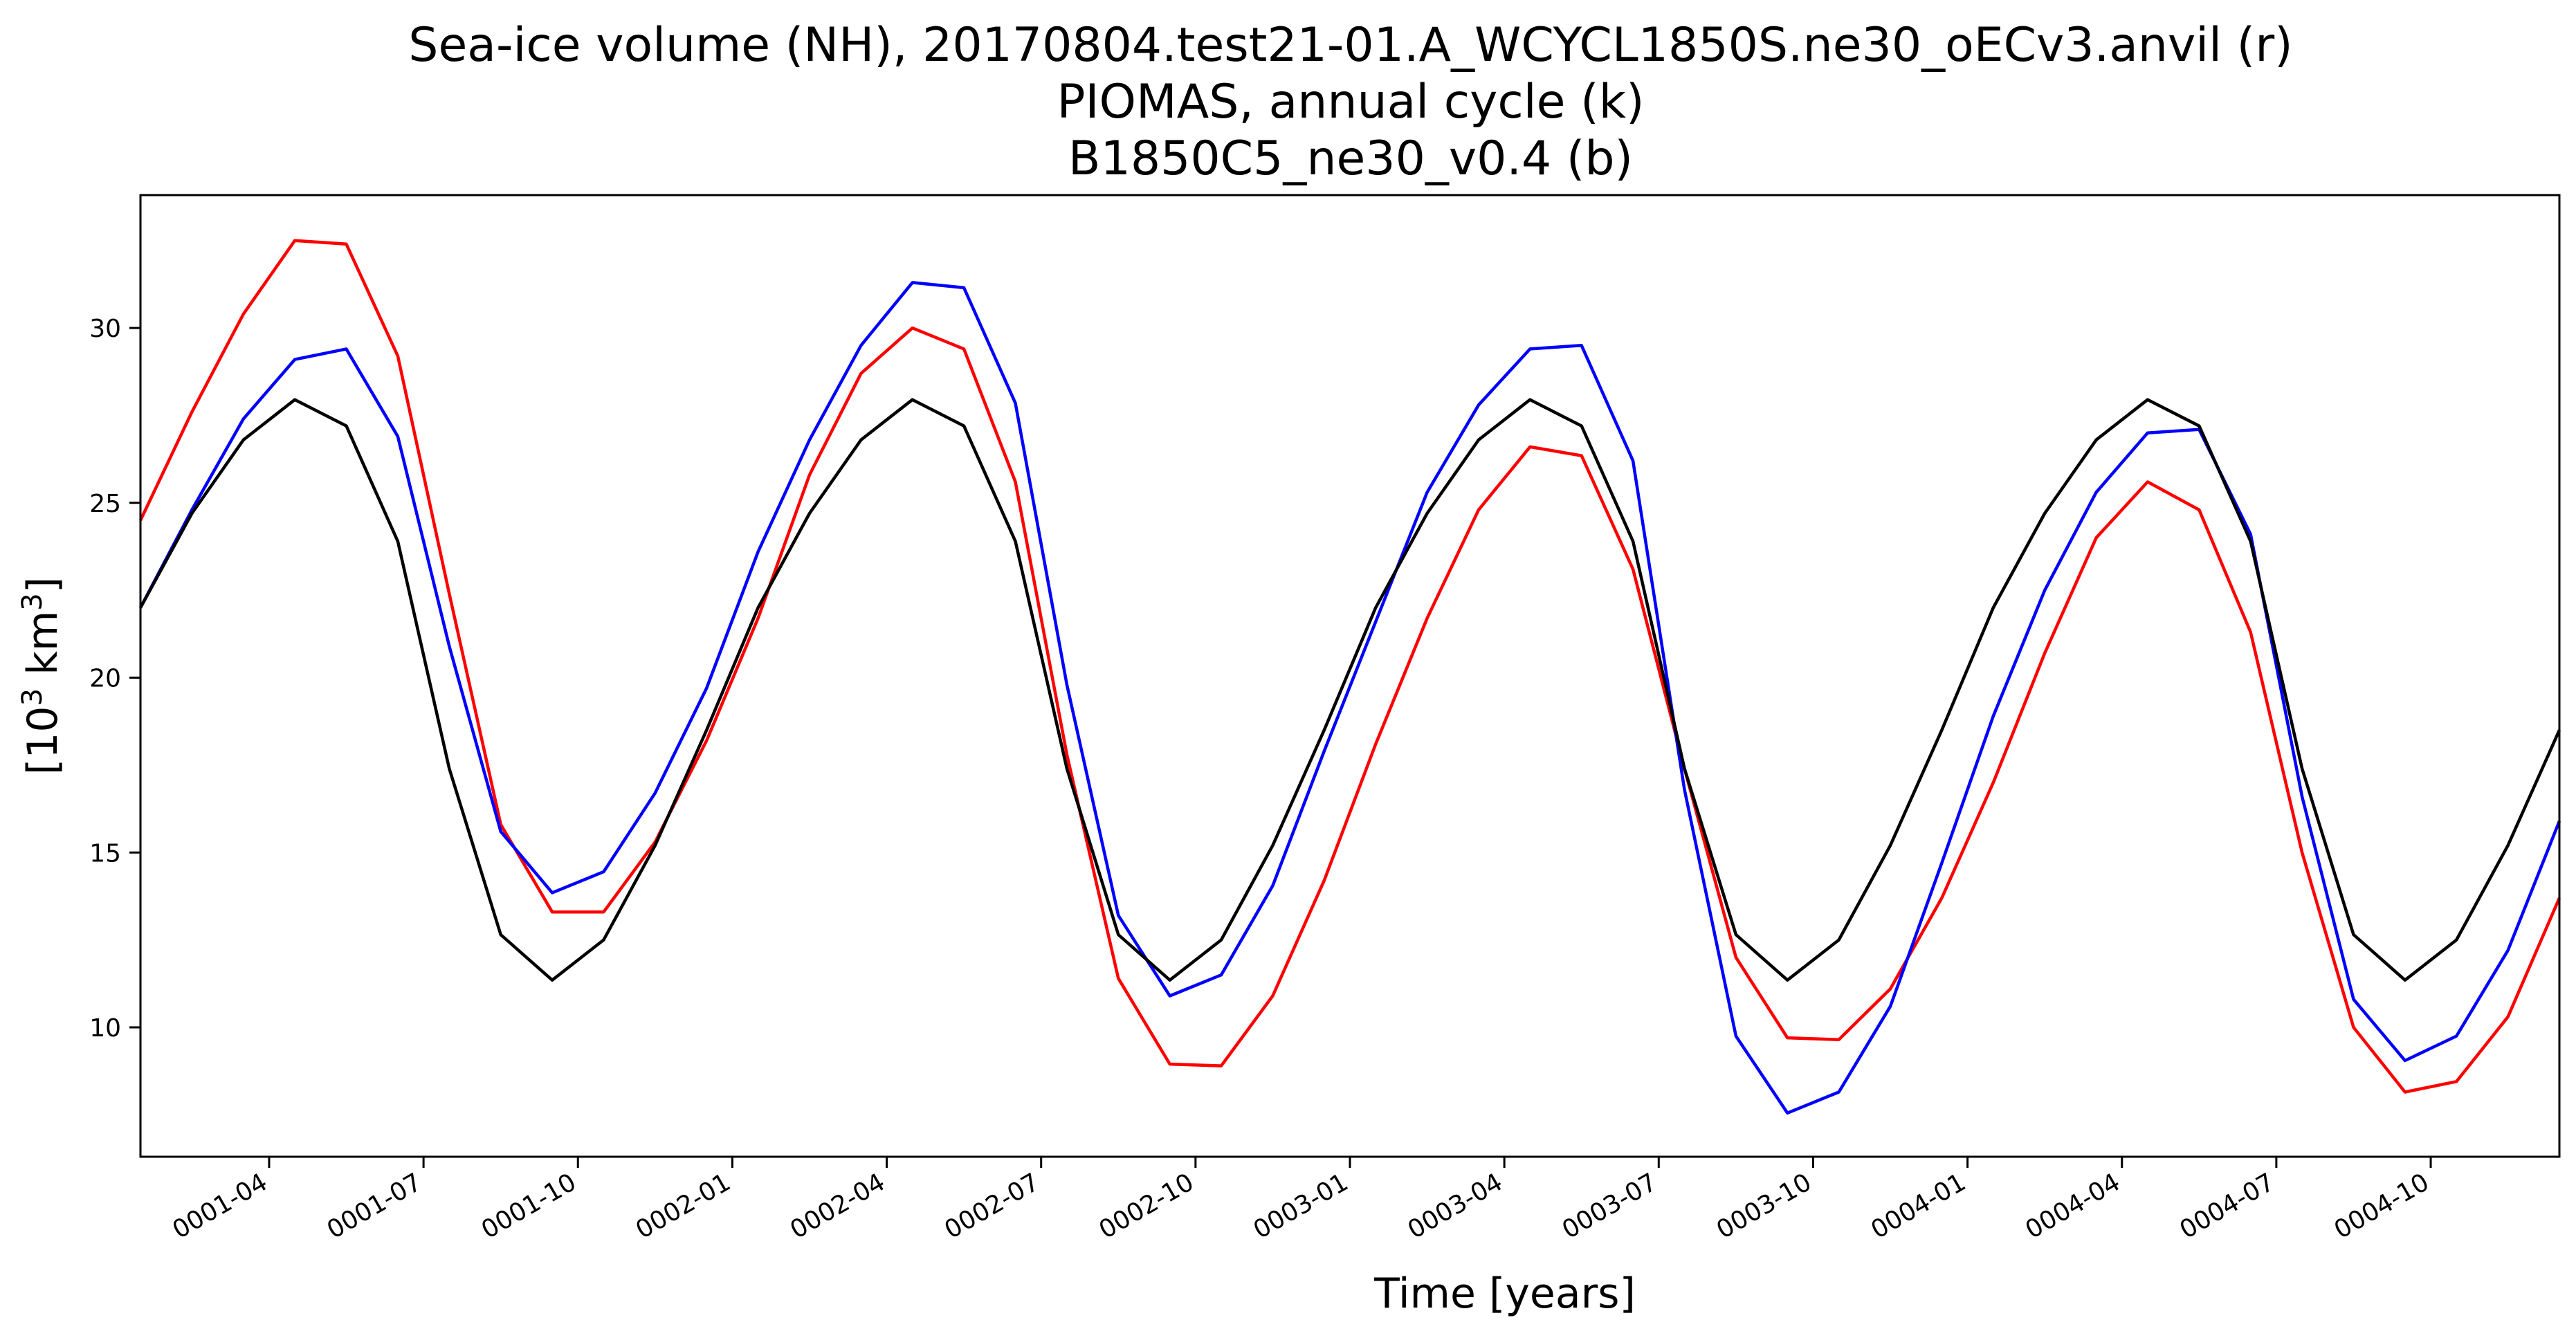  What do you see at coordinates (43, 585) in the screenshot?
I see `y-axis-label-close: ]` at bounding box center [43, 585].